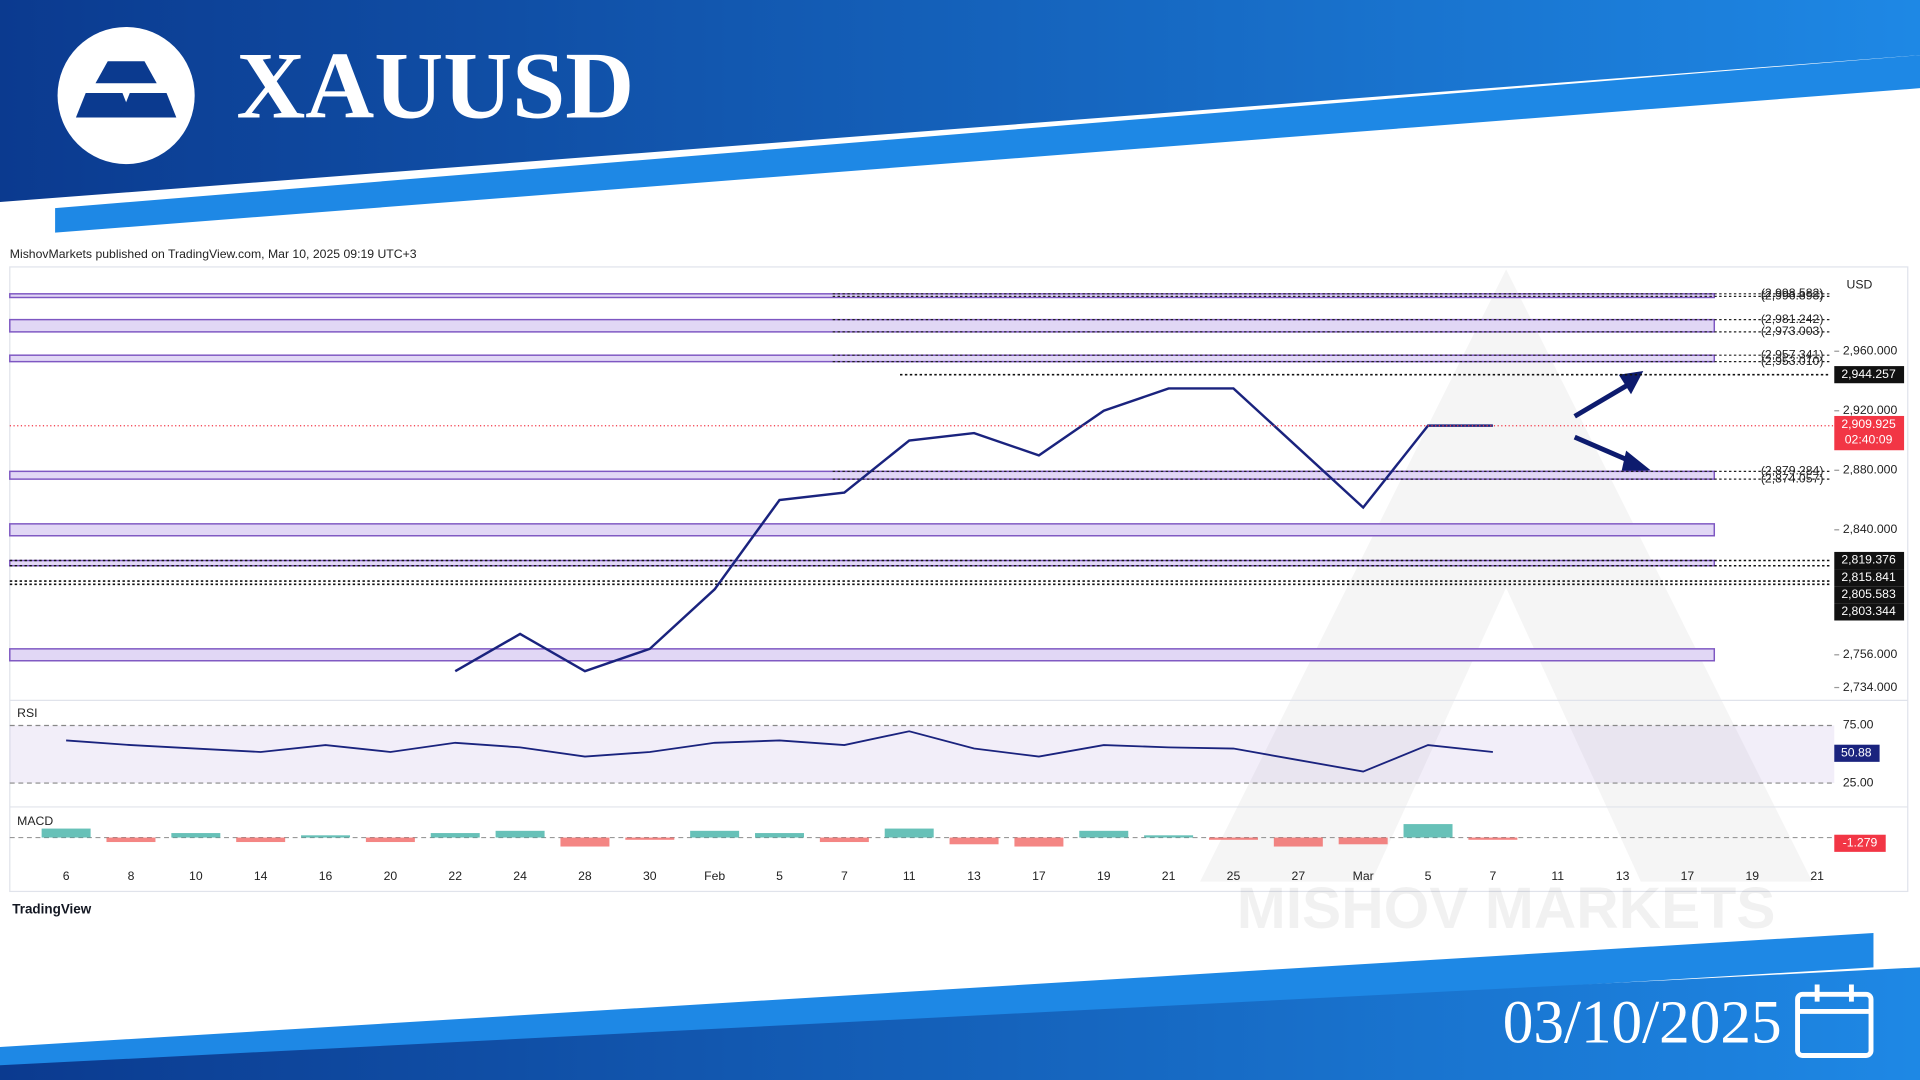 The height and width of the screenshot is (1080, 1920). What do you see at coordinates (1792, 354) in the screenshot?
I see `level-label: (2,957.341)` at bounding box center [1792, 354].